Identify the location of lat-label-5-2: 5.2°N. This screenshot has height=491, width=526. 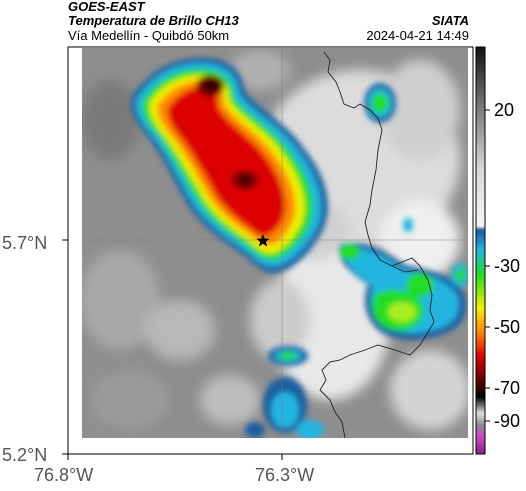
(25, 455).